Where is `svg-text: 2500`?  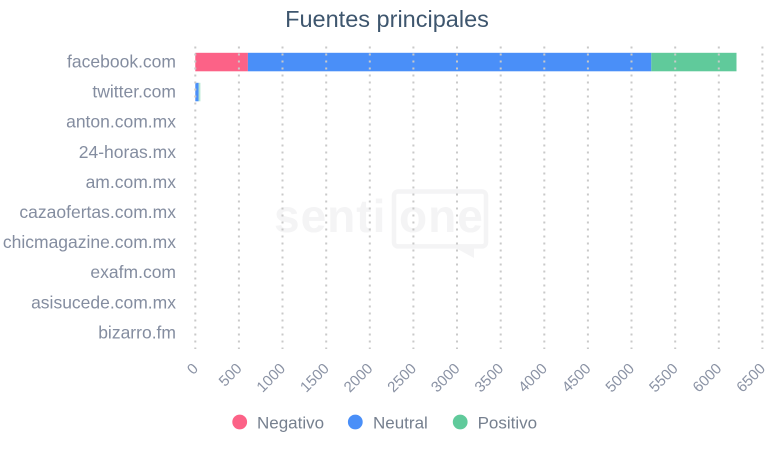 svg-text: 2500 is located at coordinates (402, 378).